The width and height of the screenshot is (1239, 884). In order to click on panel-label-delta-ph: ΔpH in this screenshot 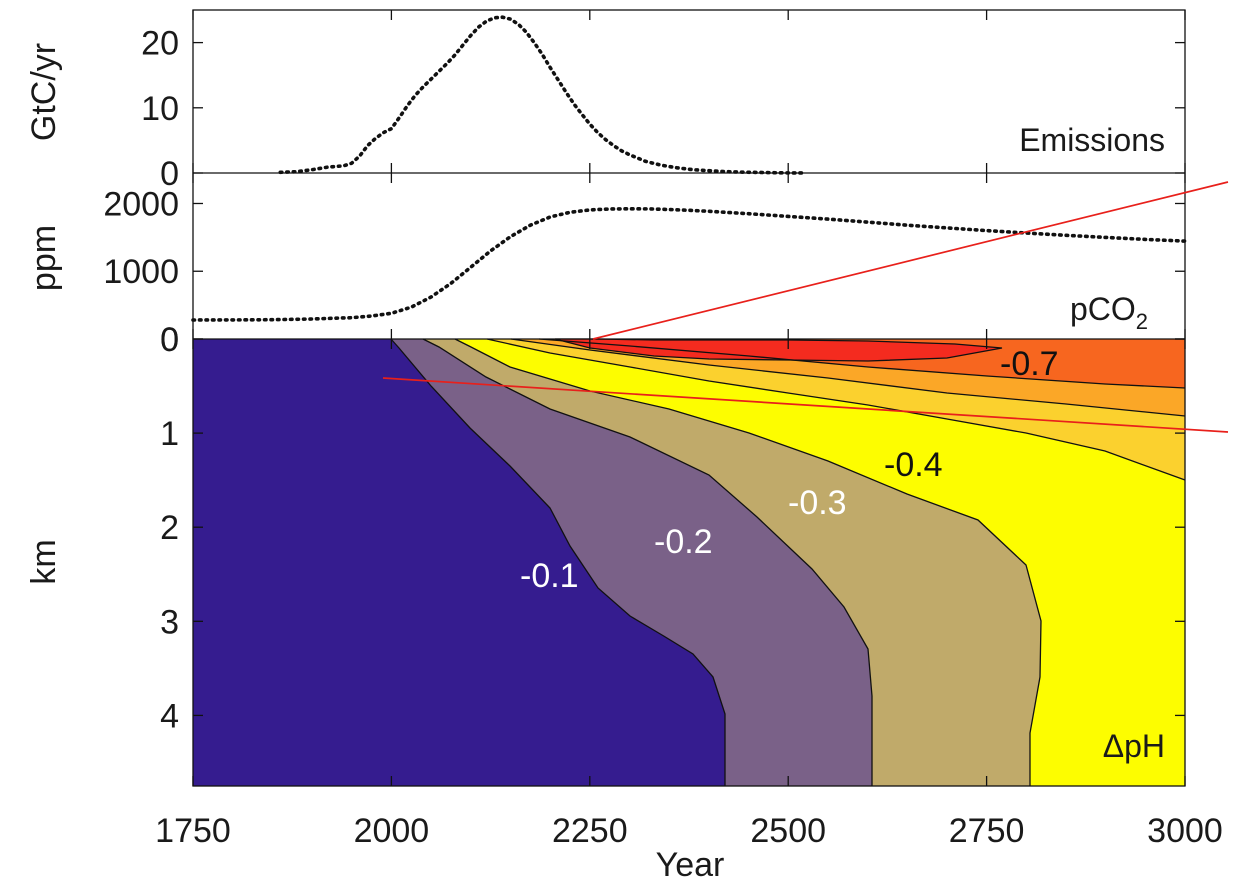, I will do `click(1134, 746)`.